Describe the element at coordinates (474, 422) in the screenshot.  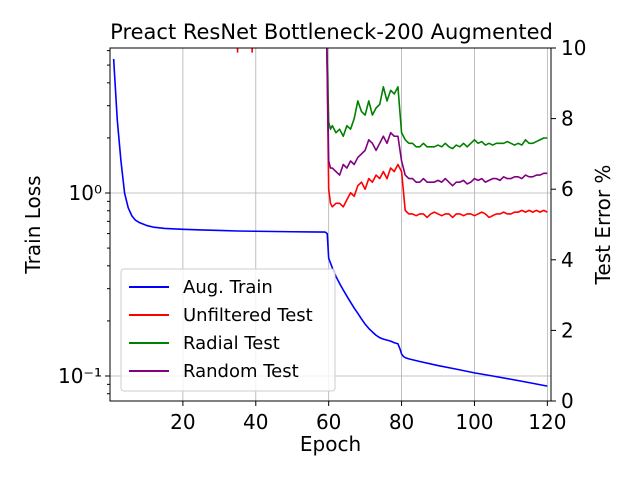
I see `x-tick-label: 100` at that location.